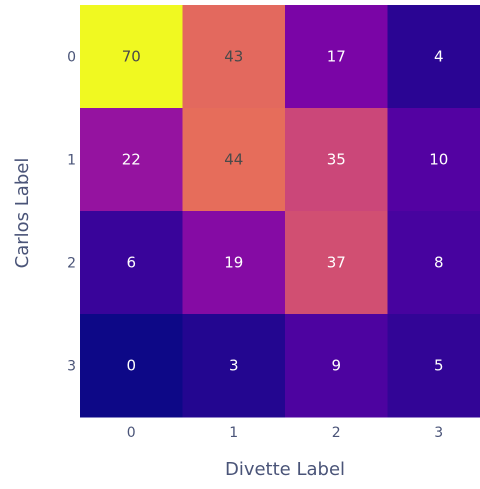 Image resolution: width=480 pixels, height=489 pixels. I want to click on y-tick-label-0: 0, so click(71, 58).